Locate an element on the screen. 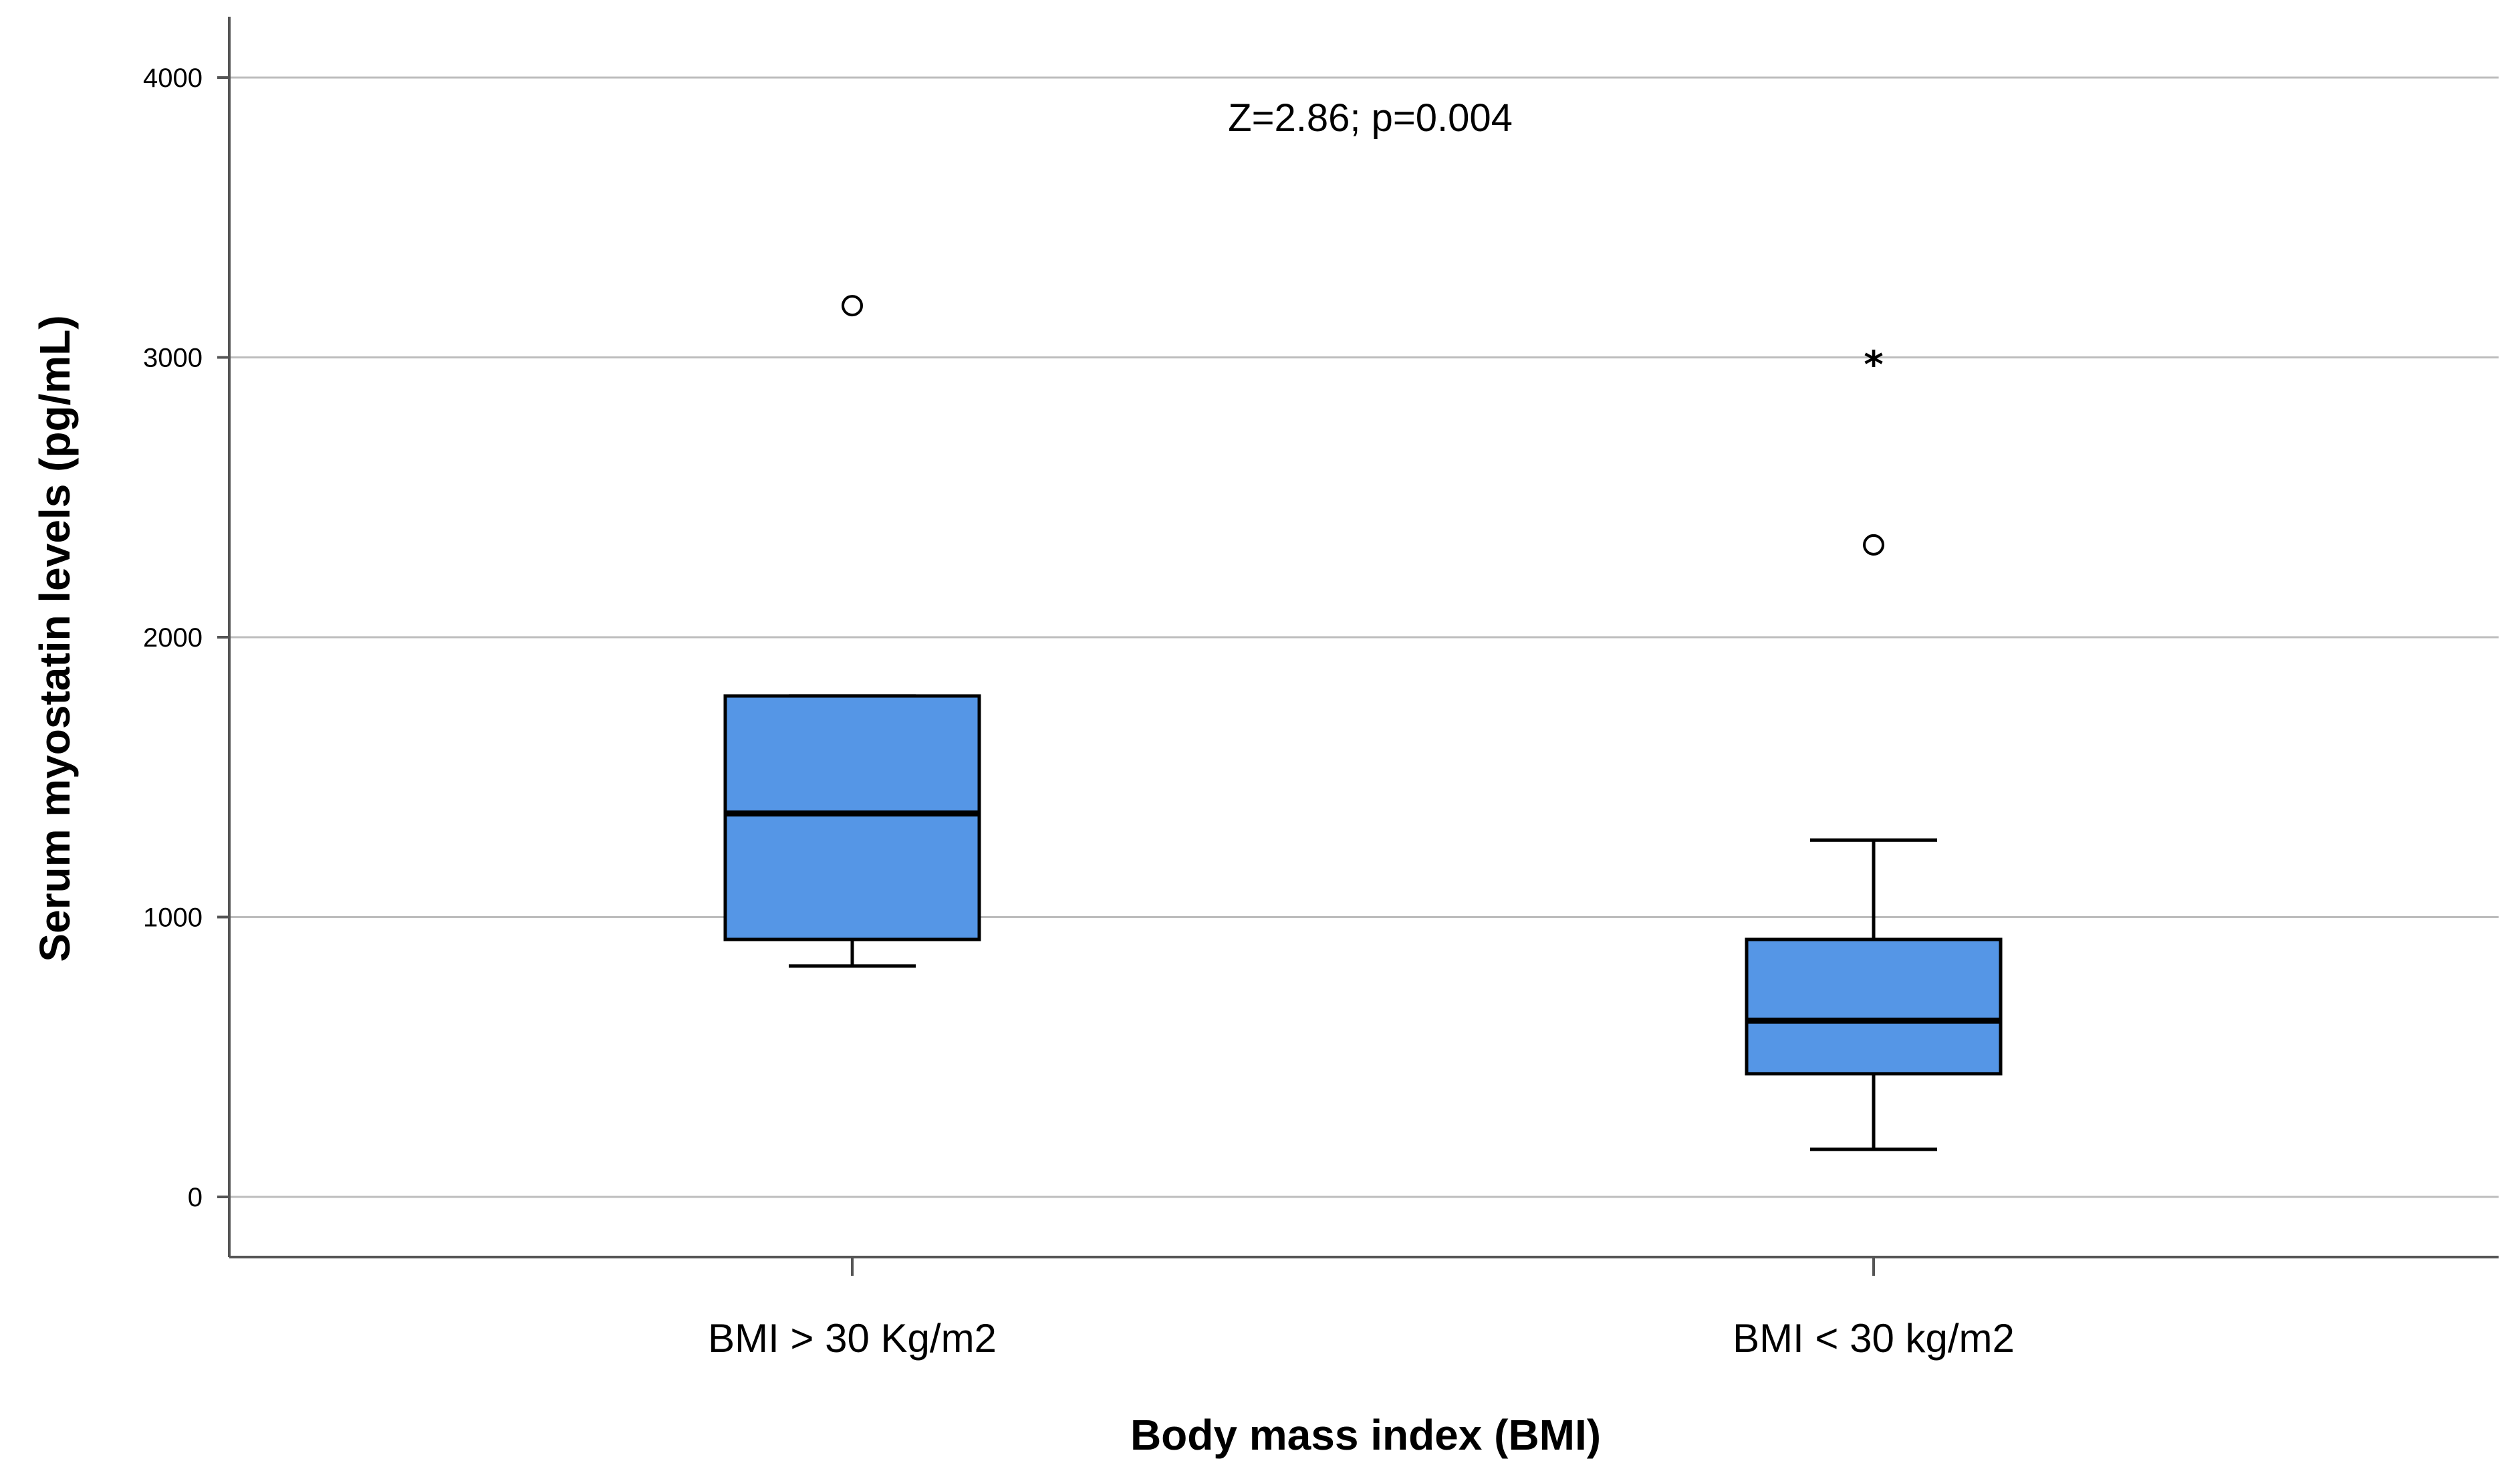  box-group: * is located at coordinates (1874, 747).